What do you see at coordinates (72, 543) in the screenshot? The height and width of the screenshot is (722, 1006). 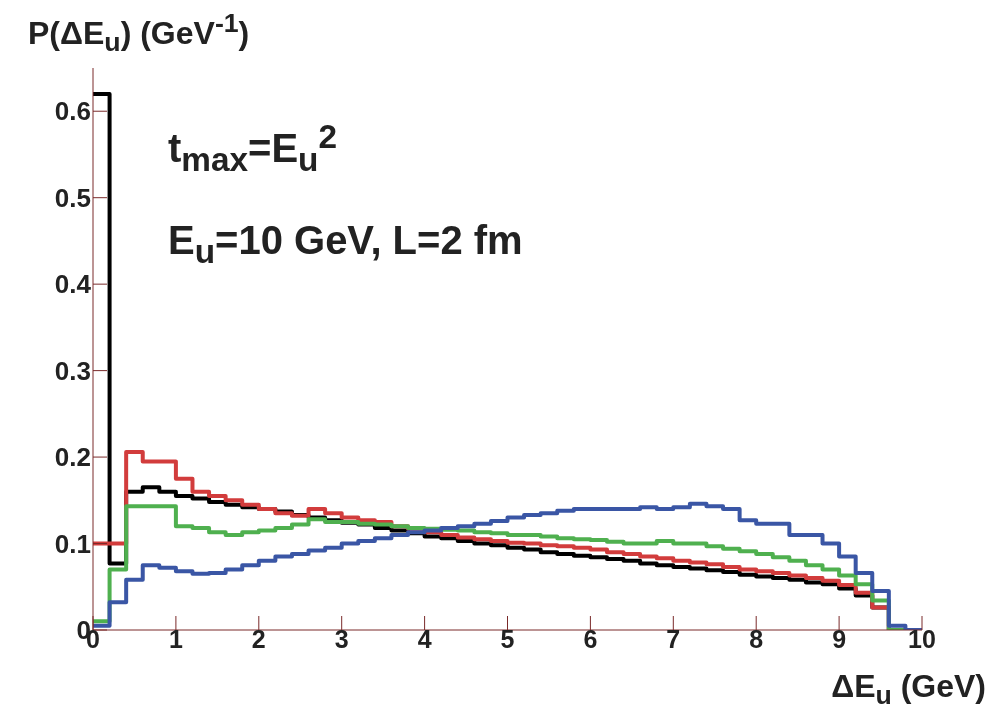 I see `y-tick-label: 0.1` at bounding box center [72, 543].